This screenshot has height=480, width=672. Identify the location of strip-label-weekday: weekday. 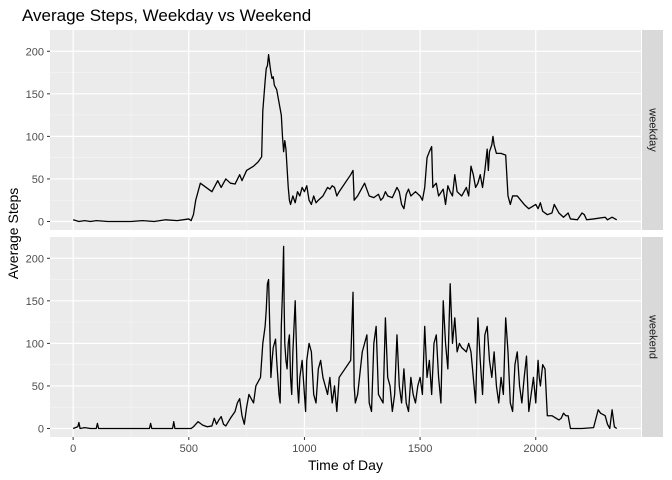
(653, 129).